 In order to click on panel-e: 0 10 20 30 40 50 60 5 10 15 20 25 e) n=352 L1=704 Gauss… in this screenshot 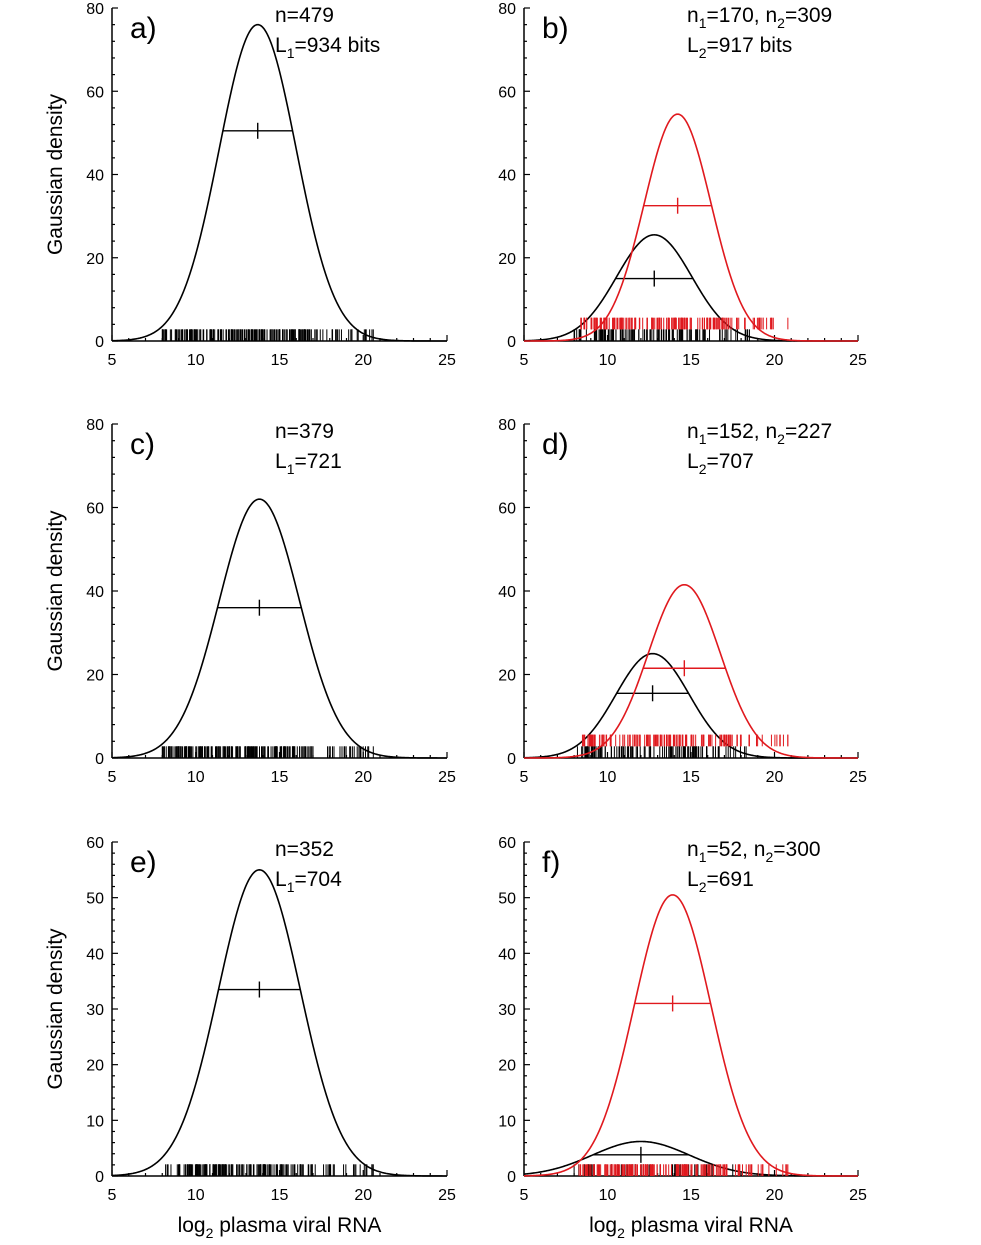, I will do `click(250, 1038)`.